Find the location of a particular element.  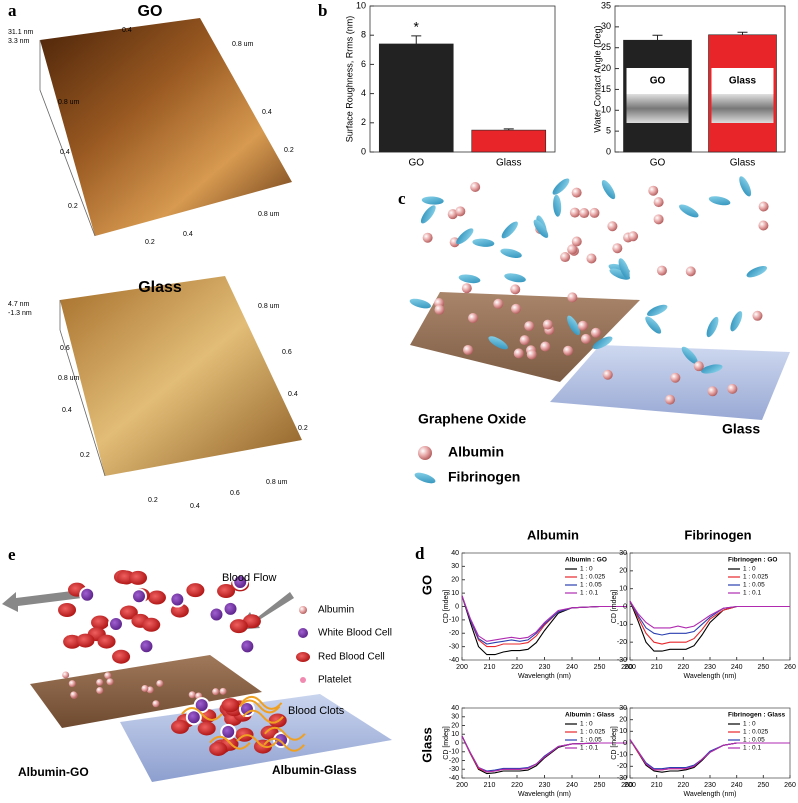

wbc-icon is located at coordinates (193, 717).